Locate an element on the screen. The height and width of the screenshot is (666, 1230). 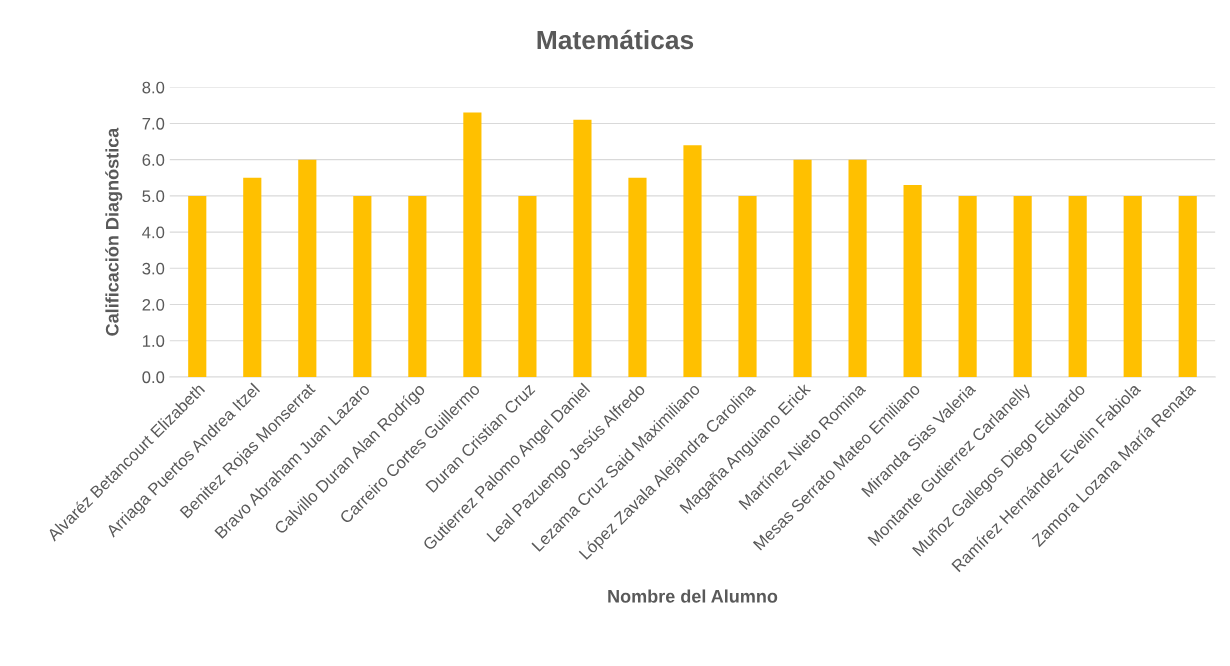
y-tick-label: 7.0 is located at coordinates (153, 123).